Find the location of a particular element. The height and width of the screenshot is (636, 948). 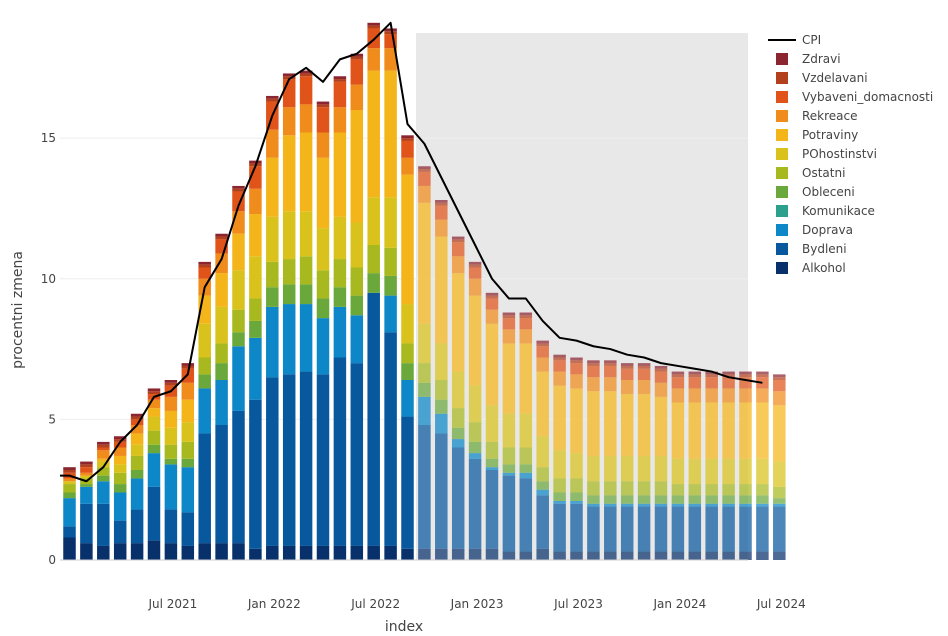

y-axis-title: procentni zmena is located at coordinates (18, 310).